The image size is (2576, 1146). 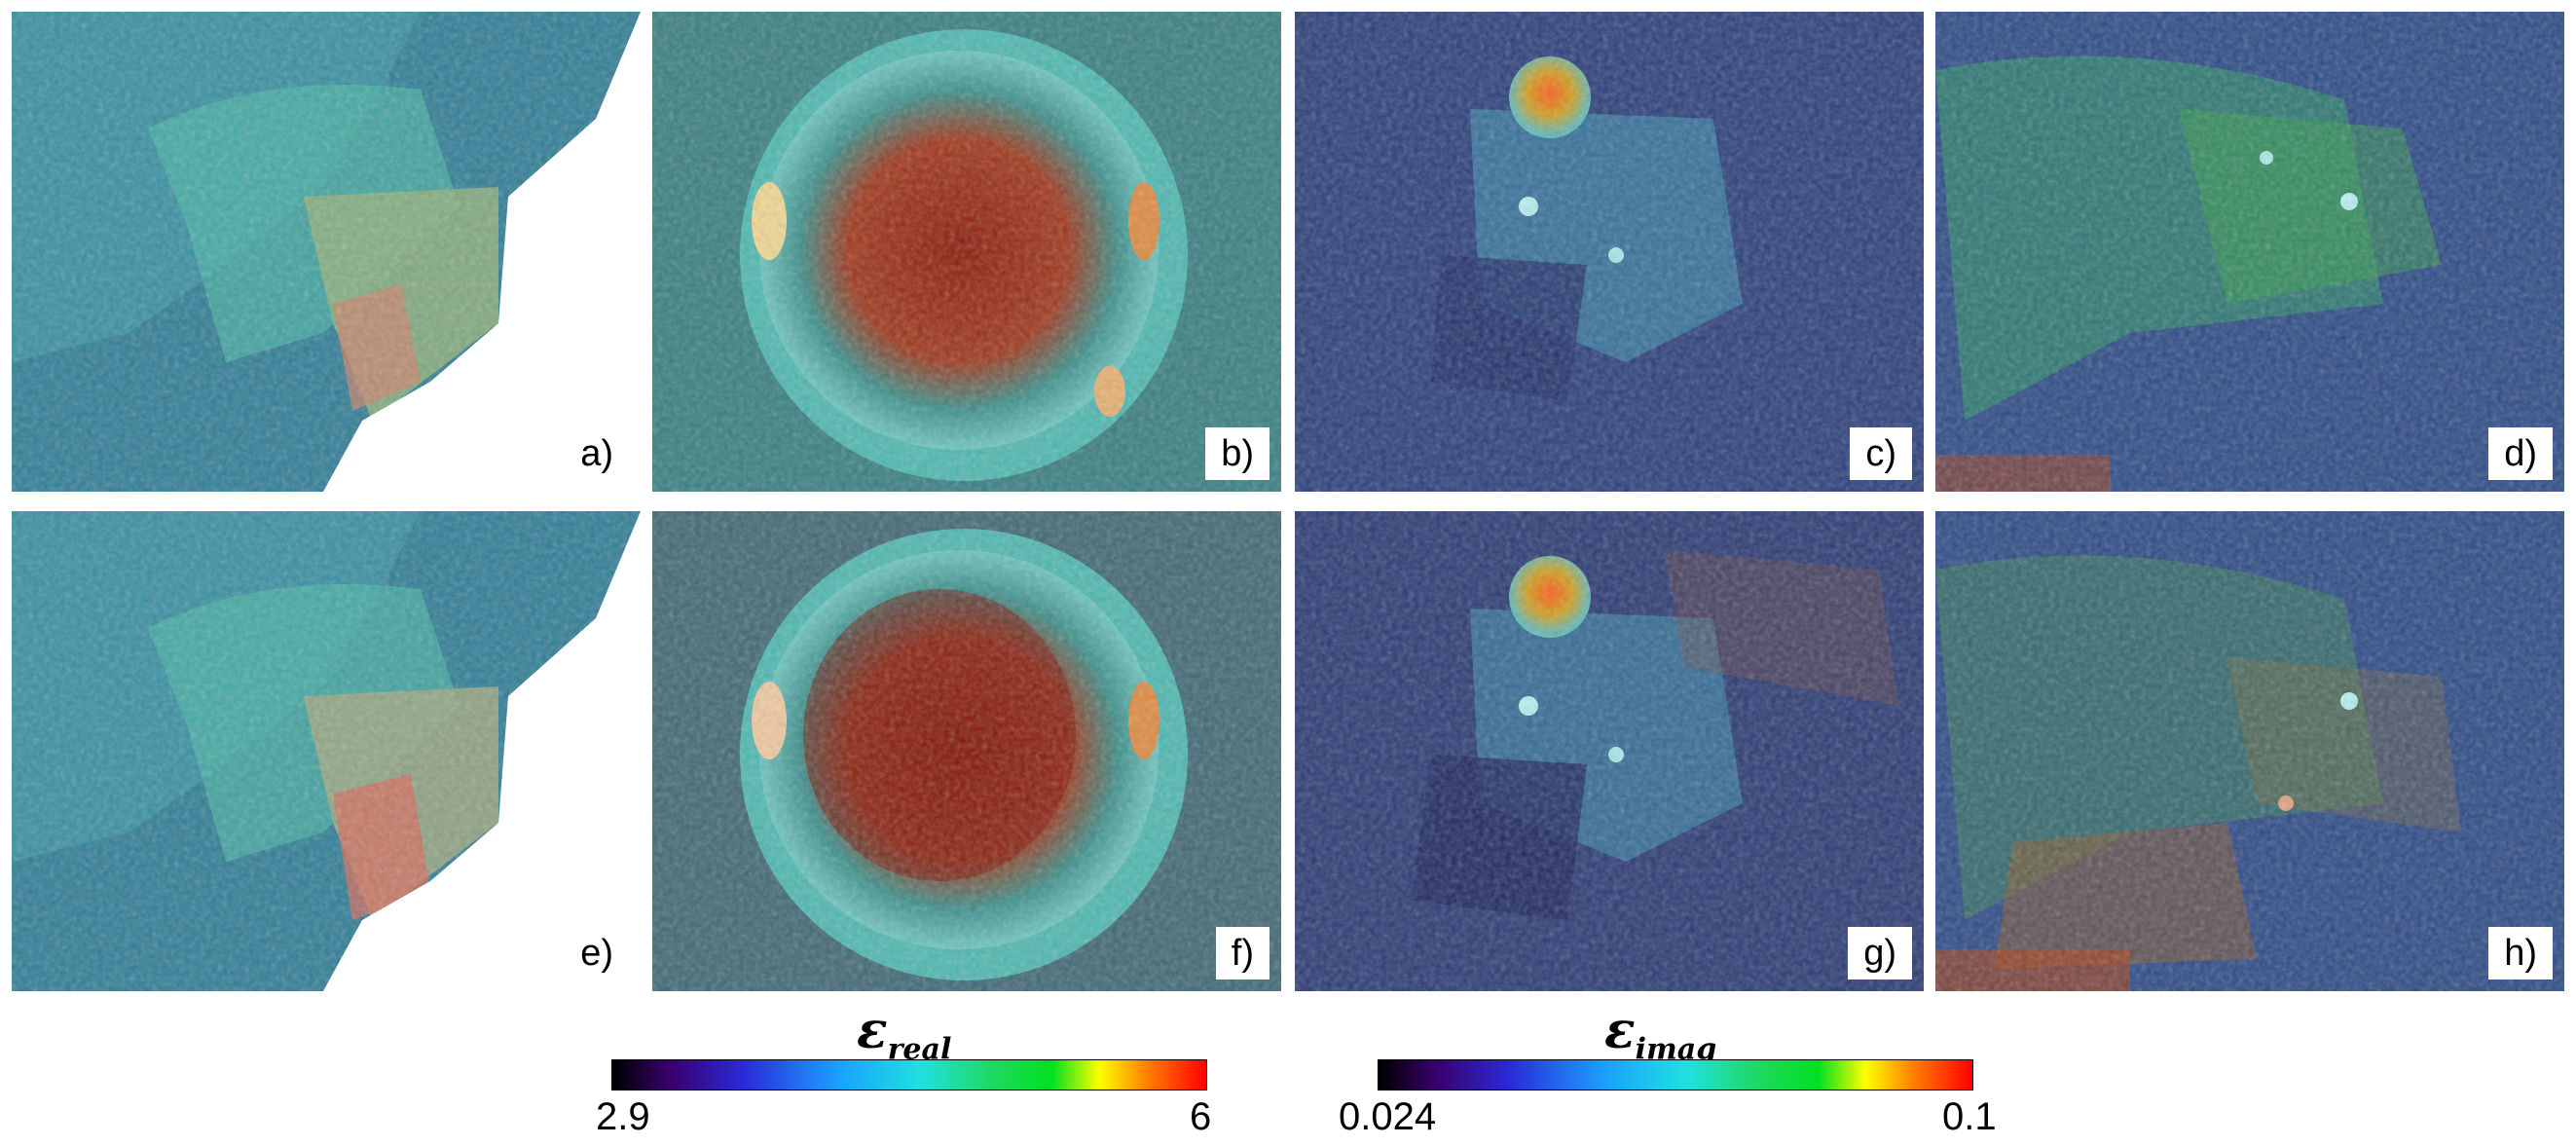 I want to click on panel-g-image, so click(x=1609, y=751).